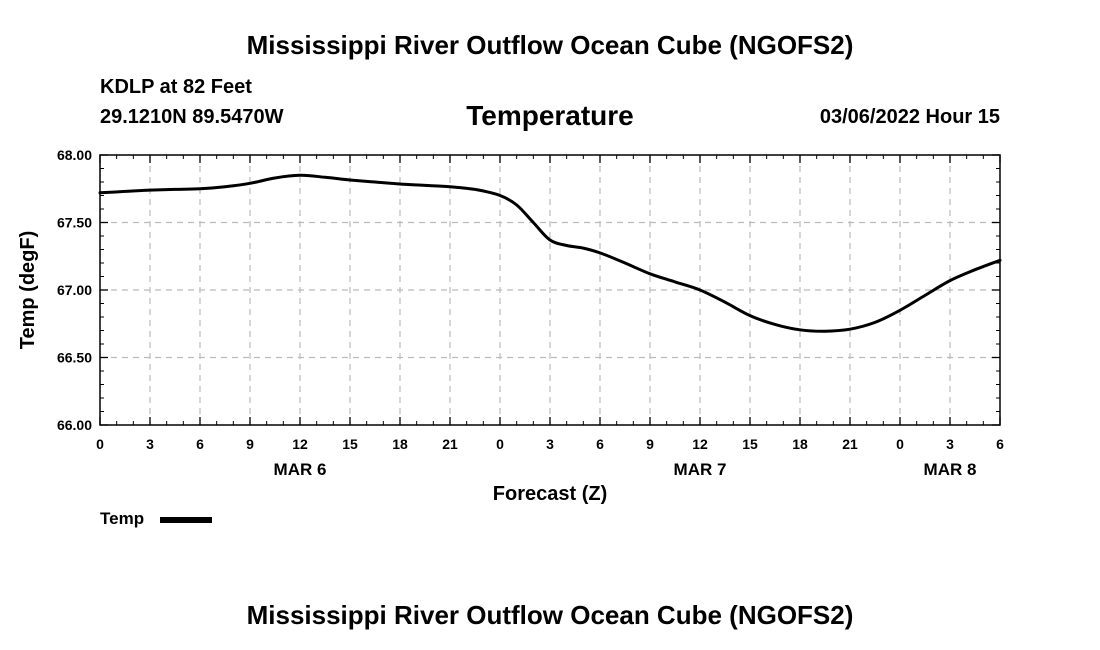  What do you see at coordinates (122, 518) in the screenshot?
I see `legend-label: Temp` at bounding box center [122, 518].